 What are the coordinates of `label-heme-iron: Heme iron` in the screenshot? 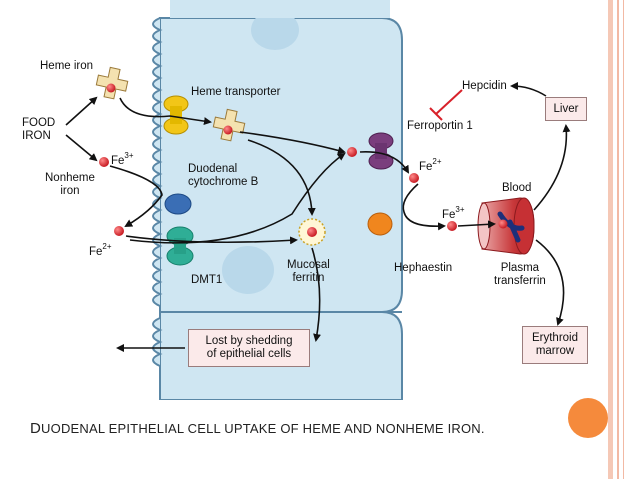 It's located at (67, 66).